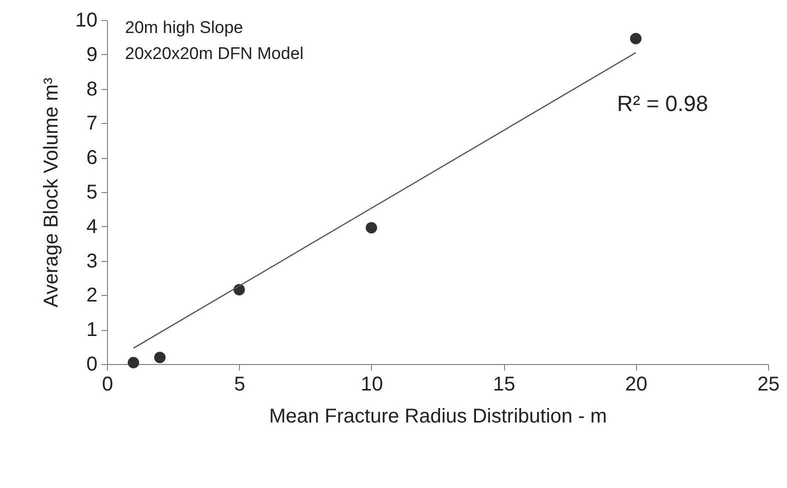 Image resolution: width=787 pixels, height=488 pixels. I want to click on y-tick-label: 2, so click(92, 295).